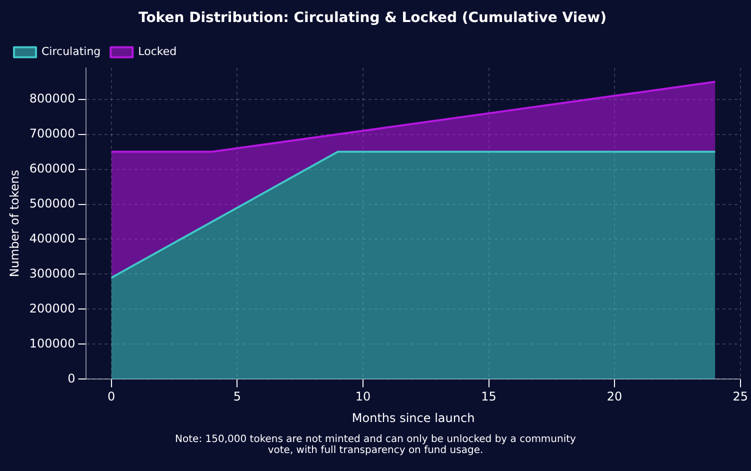 This screenshot has height=471, width=751. What do you see at coordinates (157, 51) in the screenshot?
I see `legend-label: Locked` at bounding box center [157, 51].